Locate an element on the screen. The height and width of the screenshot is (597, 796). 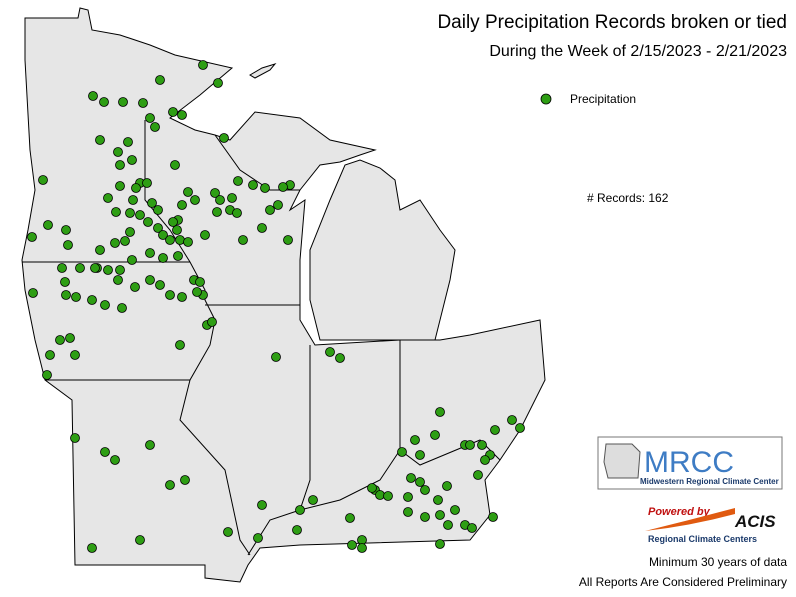
logo-name: MRCC is located at coordinates (689, 462).